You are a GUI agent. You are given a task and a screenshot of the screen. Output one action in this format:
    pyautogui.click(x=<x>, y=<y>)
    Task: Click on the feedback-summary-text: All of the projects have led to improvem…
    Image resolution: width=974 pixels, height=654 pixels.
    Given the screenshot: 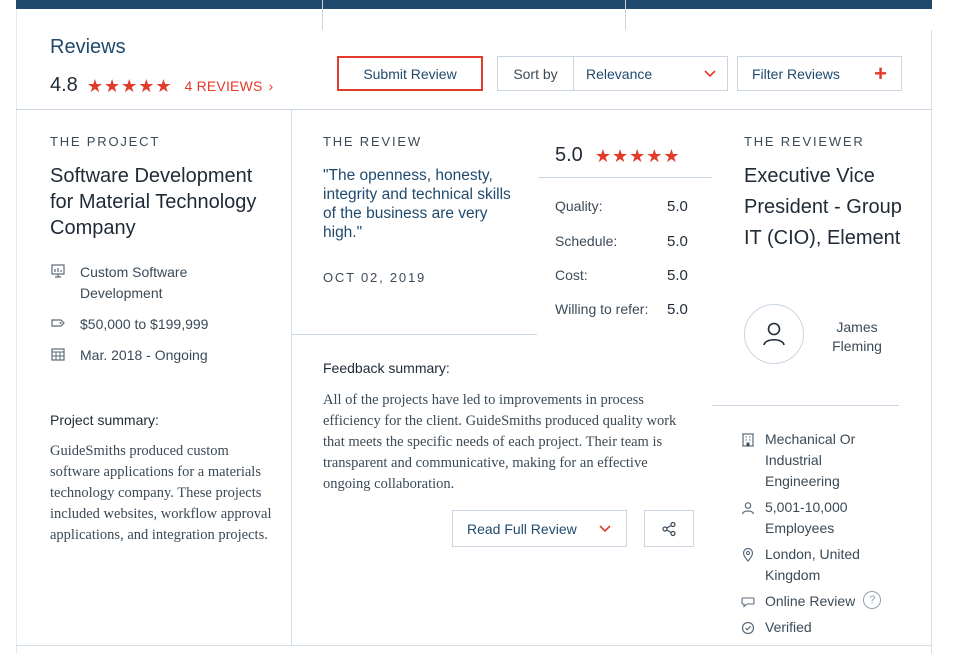 What is the action you would take?
    pyautogui.click(x=500, y=442)
    